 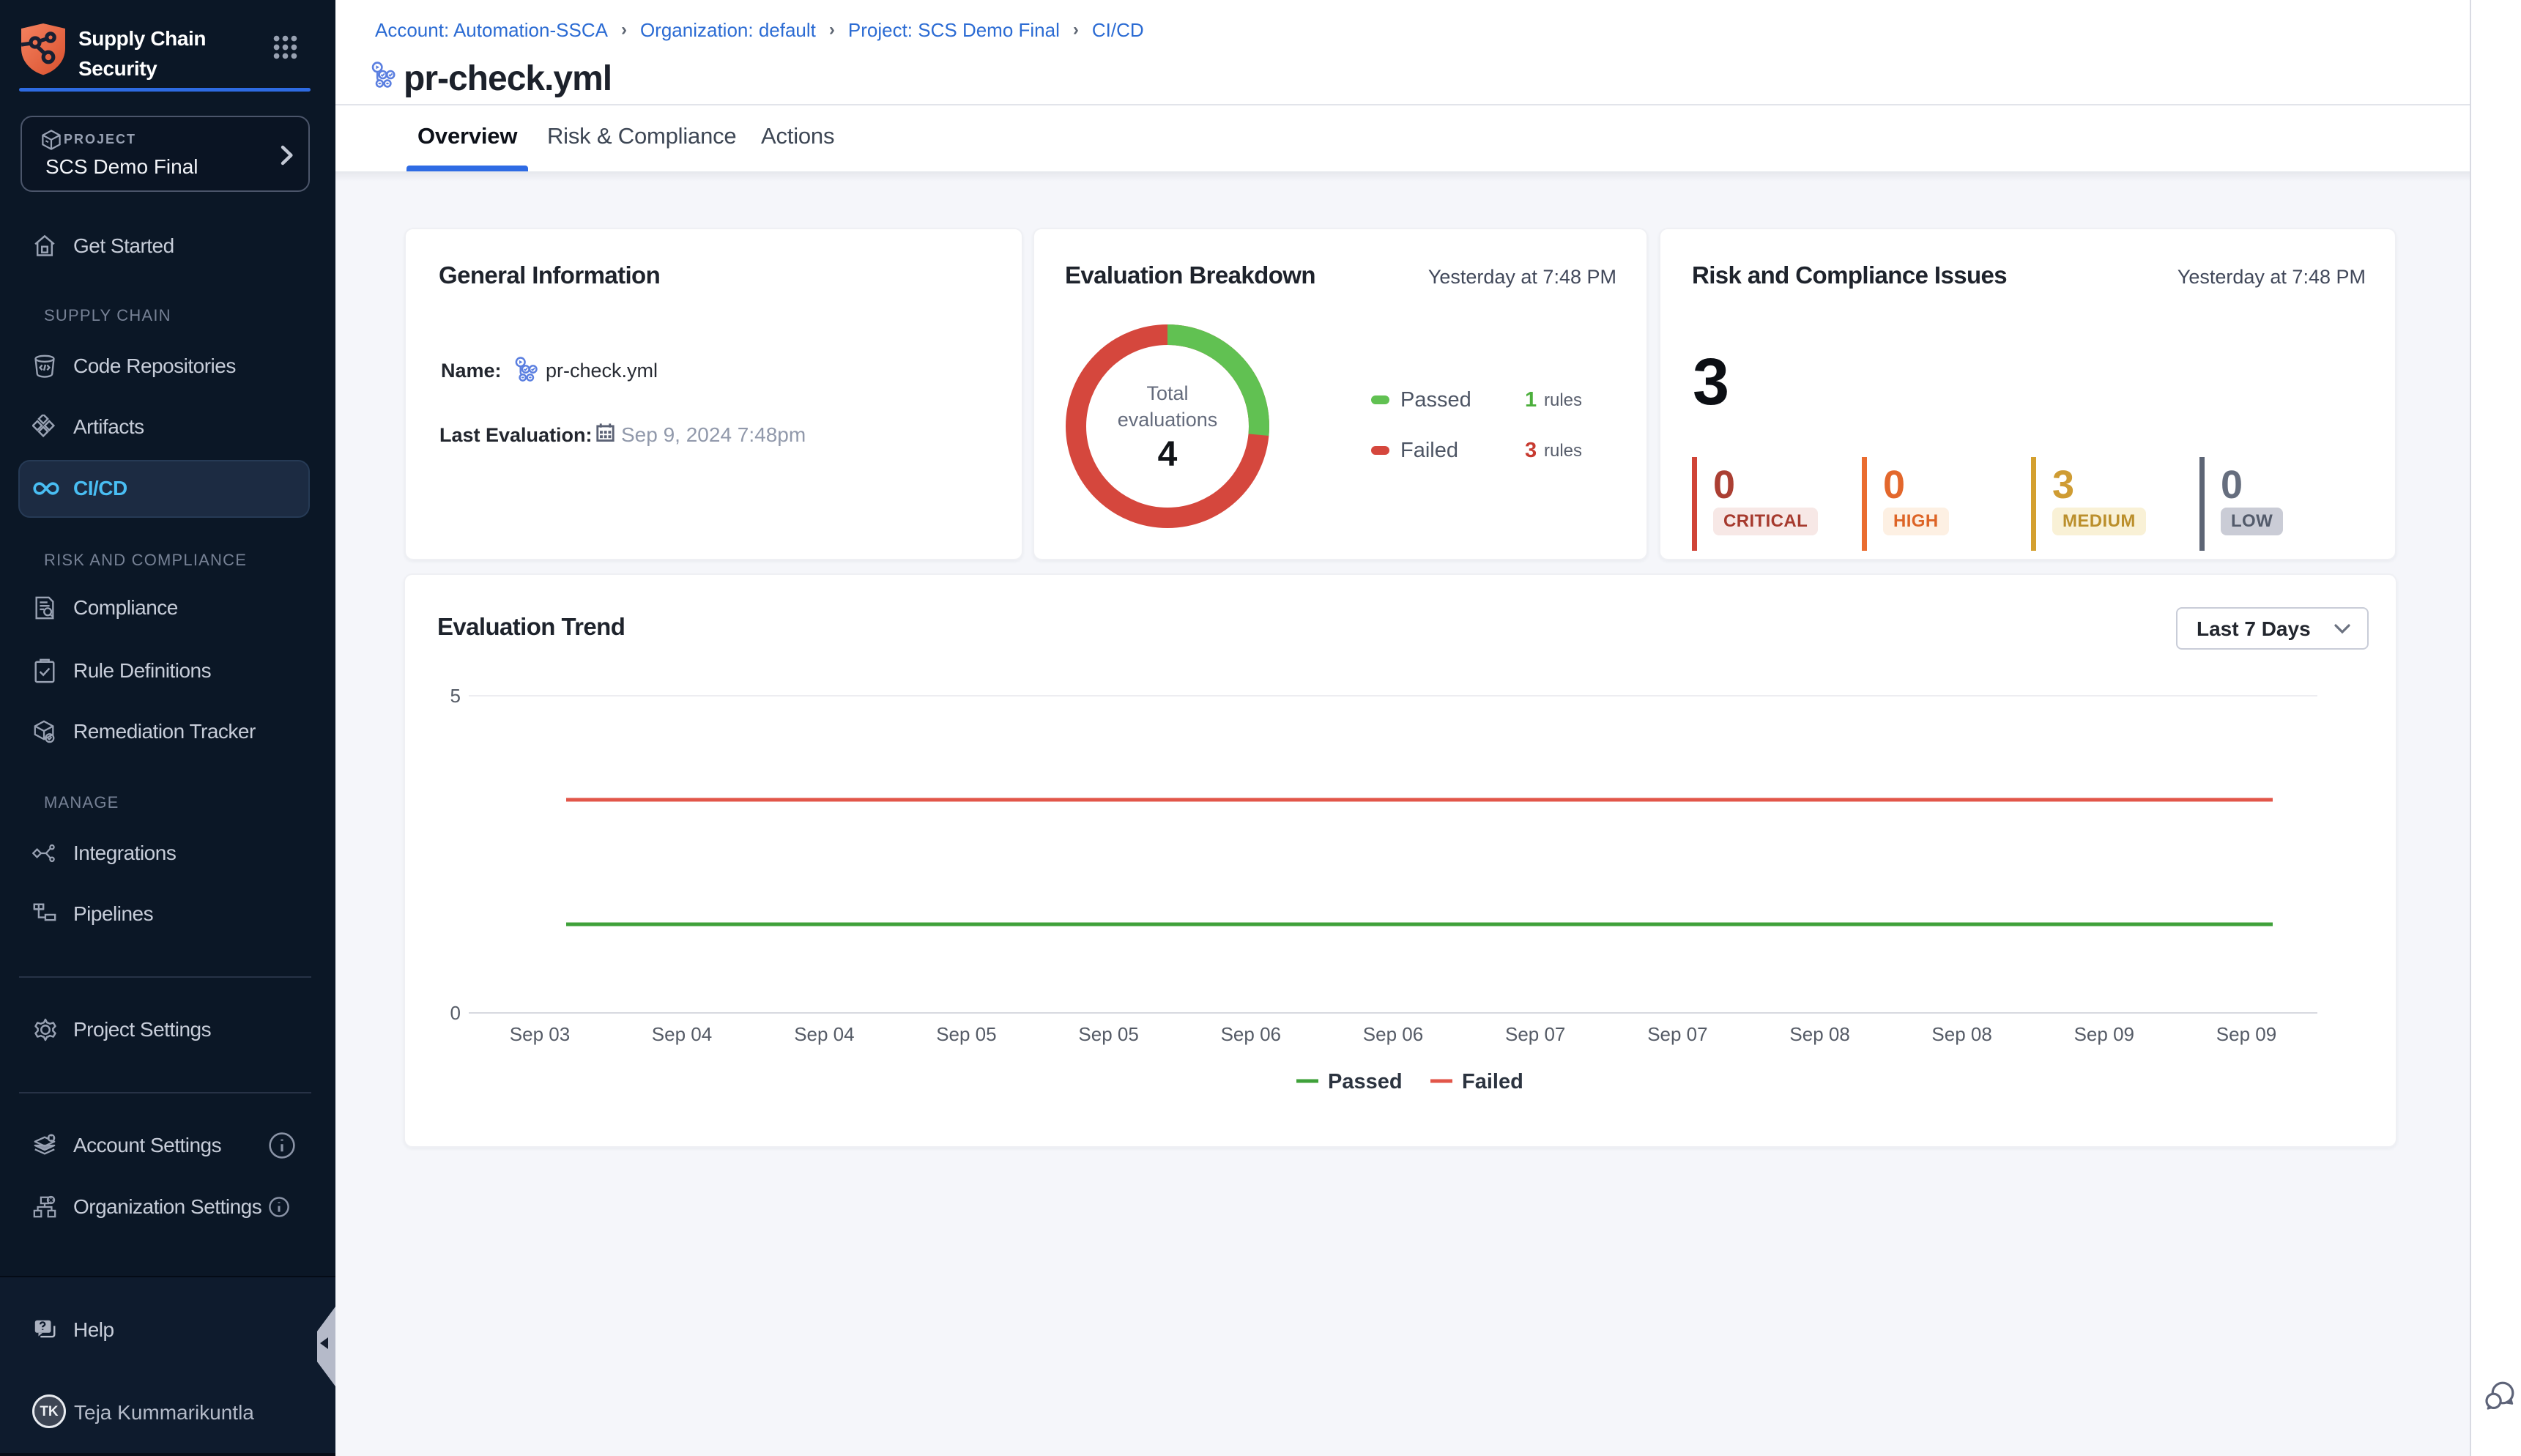 What do you see at coordinates (455, 696) in the screenshot?
I see `svg-text: 5` at bounding box center [455, 696].